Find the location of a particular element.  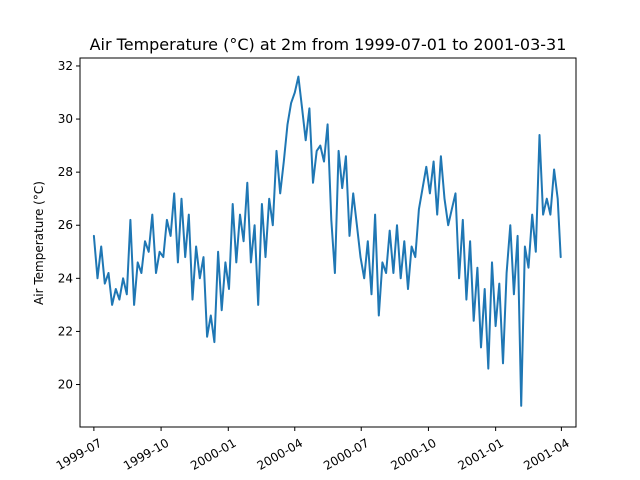

x-tick-label: 2000-01 is located at coordinates (213, 454).